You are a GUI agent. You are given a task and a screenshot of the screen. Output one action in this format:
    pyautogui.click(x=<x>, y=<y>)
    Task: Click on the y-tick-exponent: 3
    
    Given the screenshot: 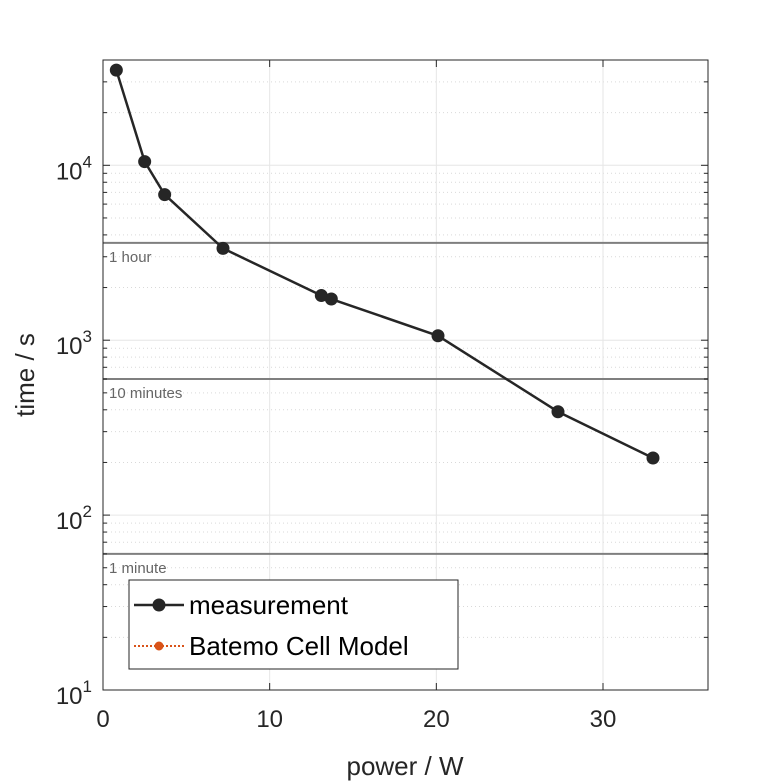 What is the action you would take?
    pyautogui.click(x=87, y=336)
    